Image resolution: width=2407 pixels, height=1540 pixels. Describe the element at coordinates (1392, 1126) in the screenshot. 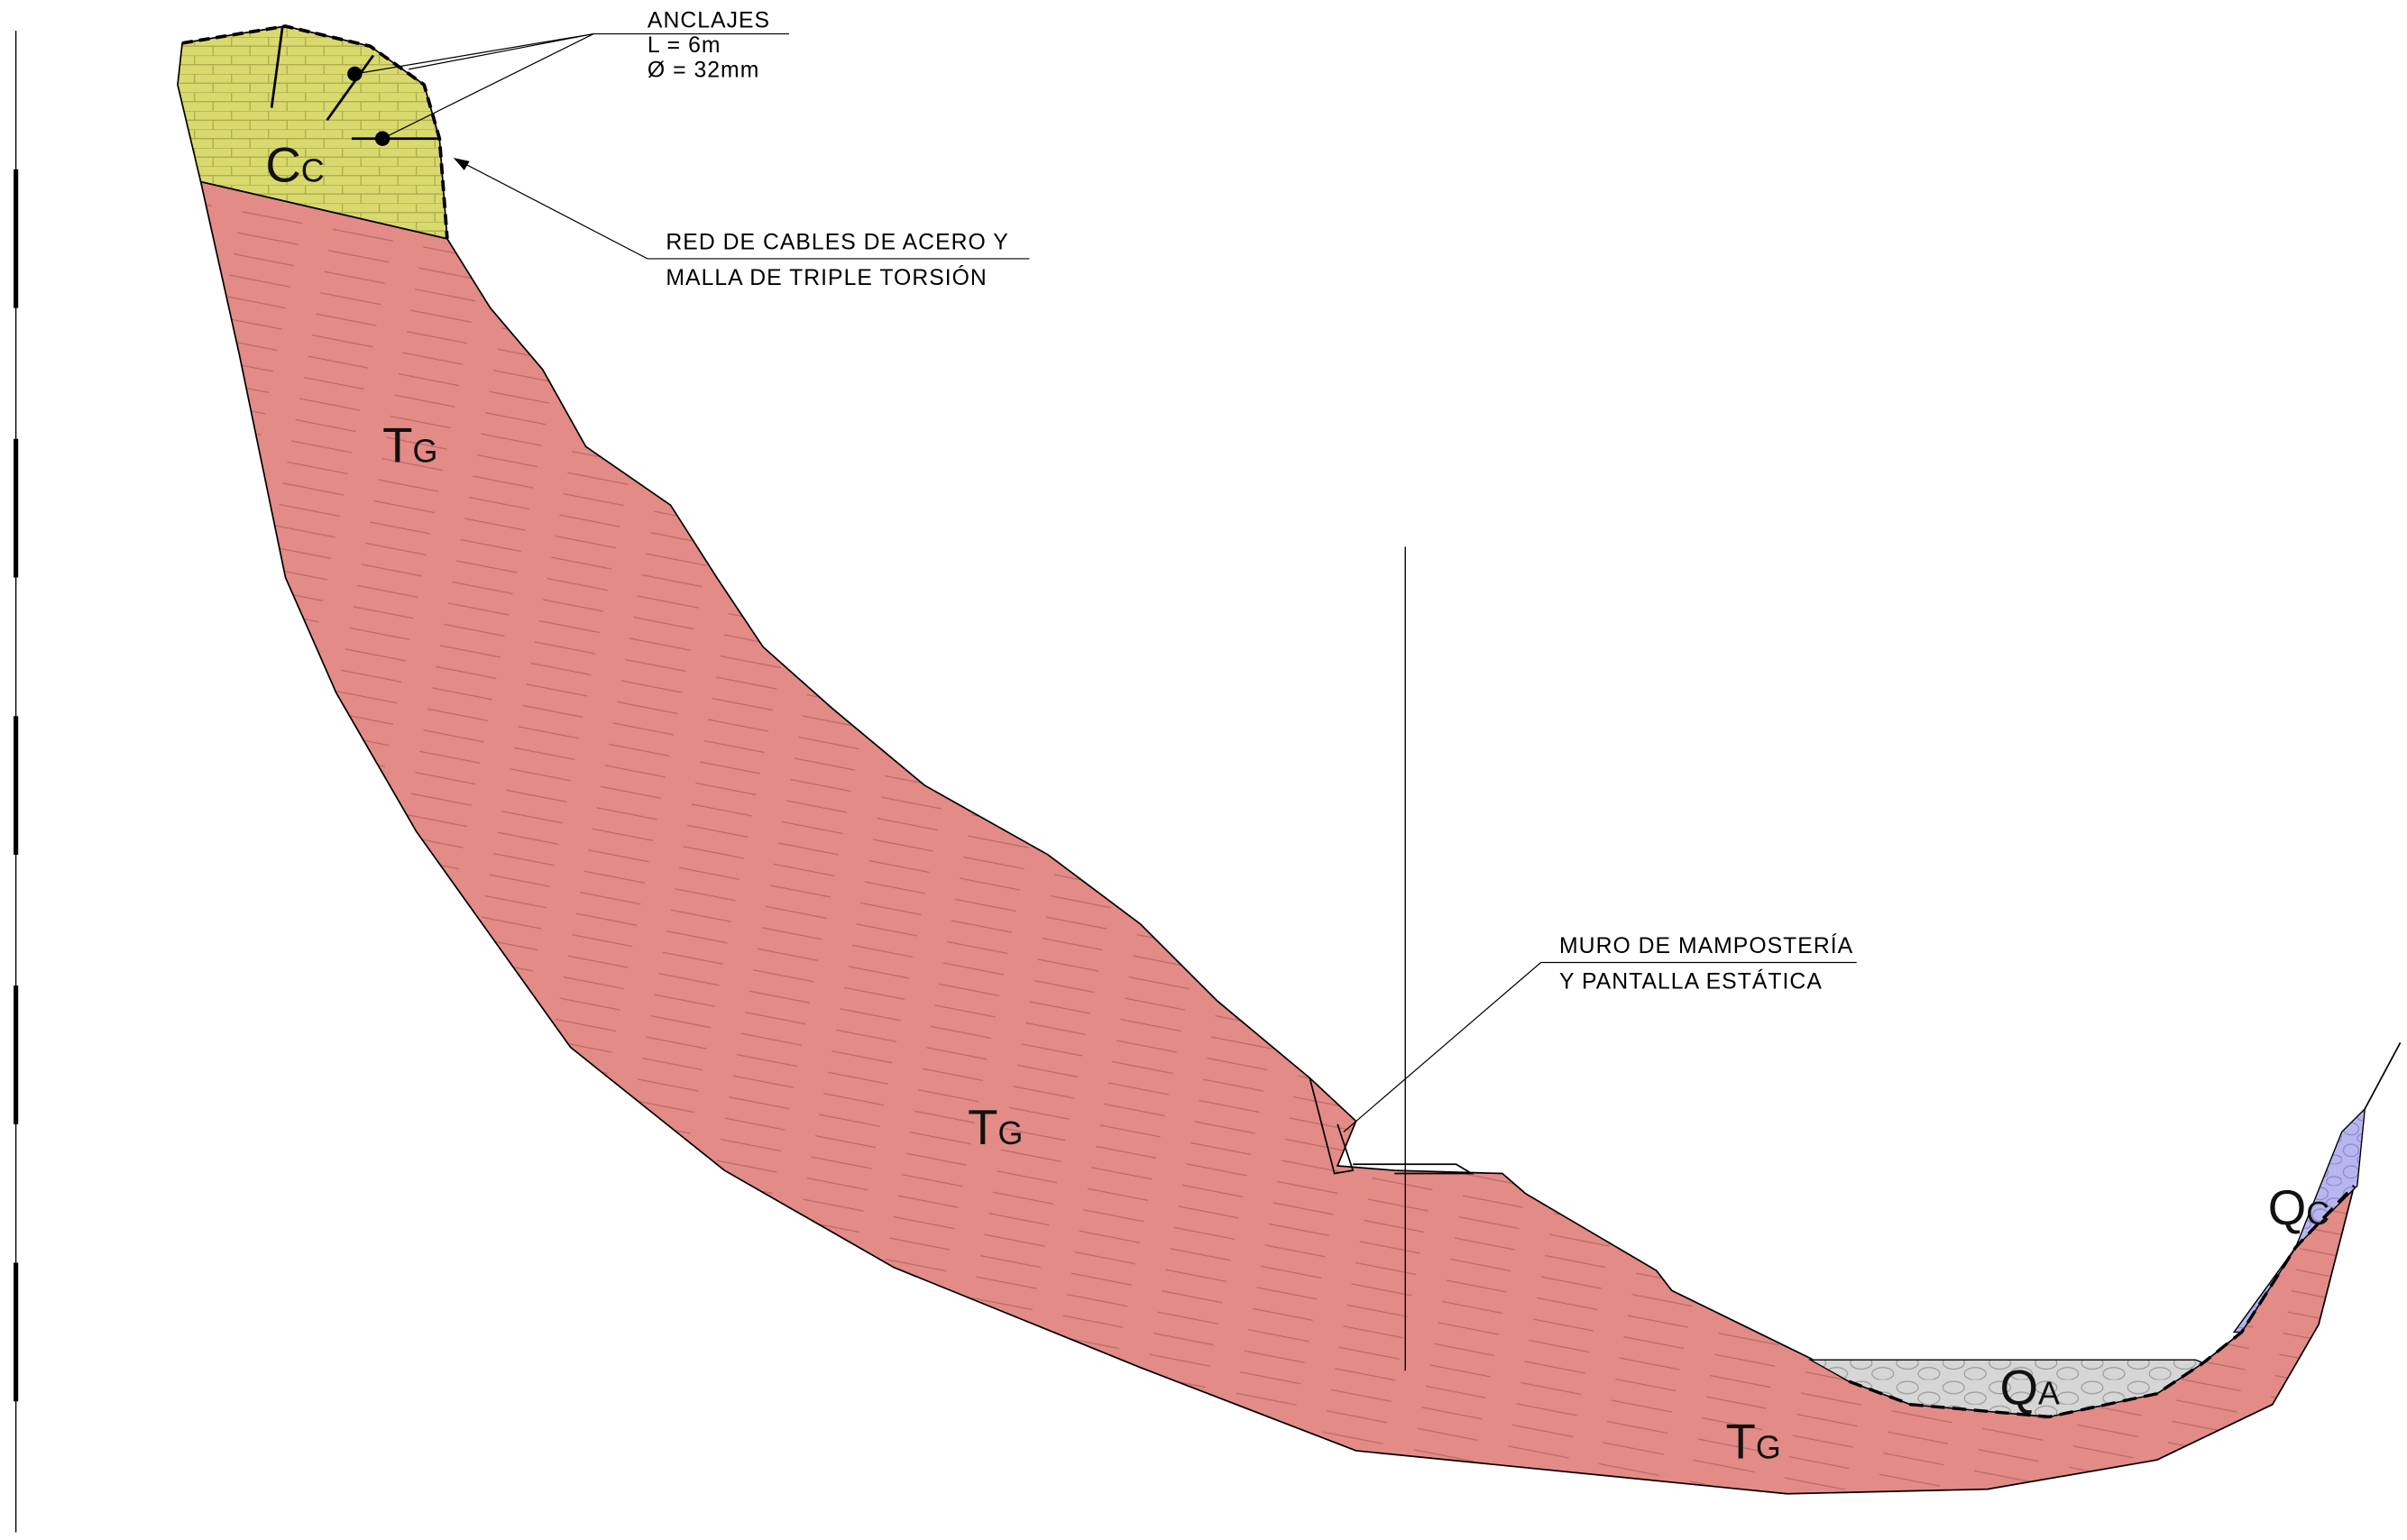

I see `wall` at that location.